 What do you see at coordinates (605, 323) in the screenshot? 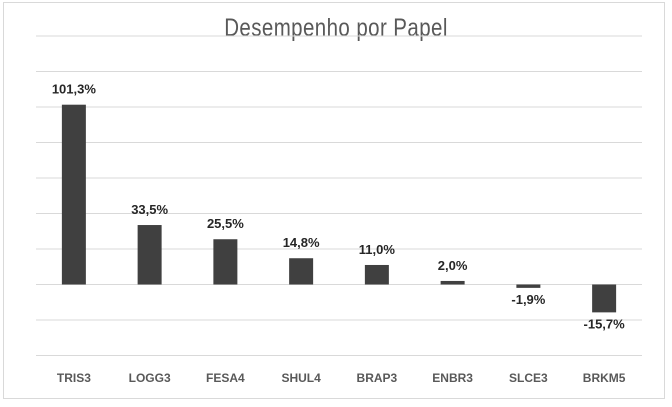
I see `data-label-brkm5: -15,7%` at bounding box center [605, 323].